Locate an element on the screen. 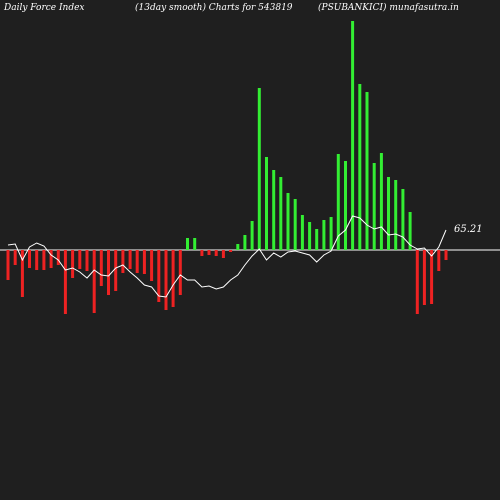  chart-source: (PSUBANKICI) munafasutra.in is located at coordinates (388, 8).